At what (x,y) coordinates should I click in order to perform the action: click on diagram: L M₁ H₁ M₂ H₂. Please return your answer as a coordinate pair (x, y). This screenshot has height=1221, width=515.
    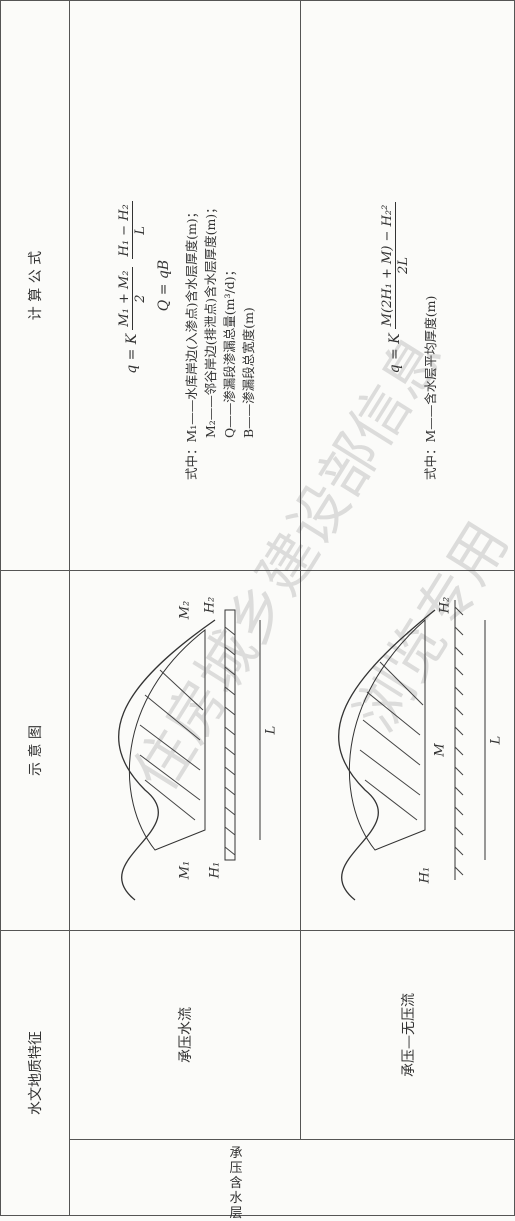
    Looking at the image, I should click on (198, 749).